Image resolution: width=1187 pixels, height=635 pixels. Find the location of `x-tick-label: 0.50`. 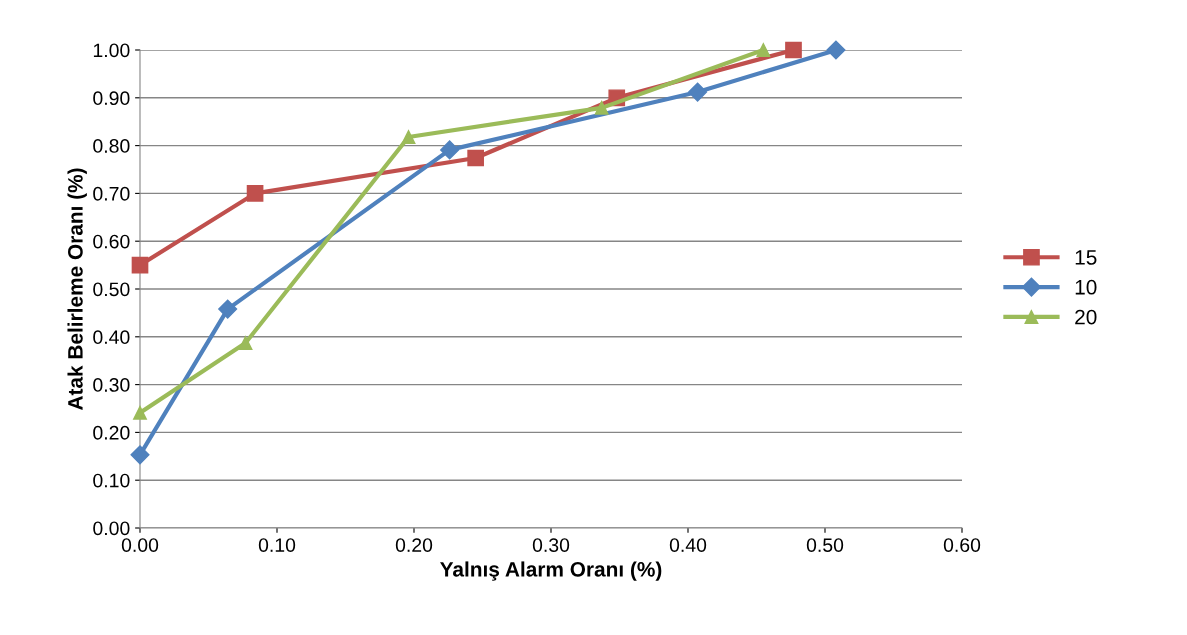

x-tick-label: 0.50 is located at coordinates (825, 545).